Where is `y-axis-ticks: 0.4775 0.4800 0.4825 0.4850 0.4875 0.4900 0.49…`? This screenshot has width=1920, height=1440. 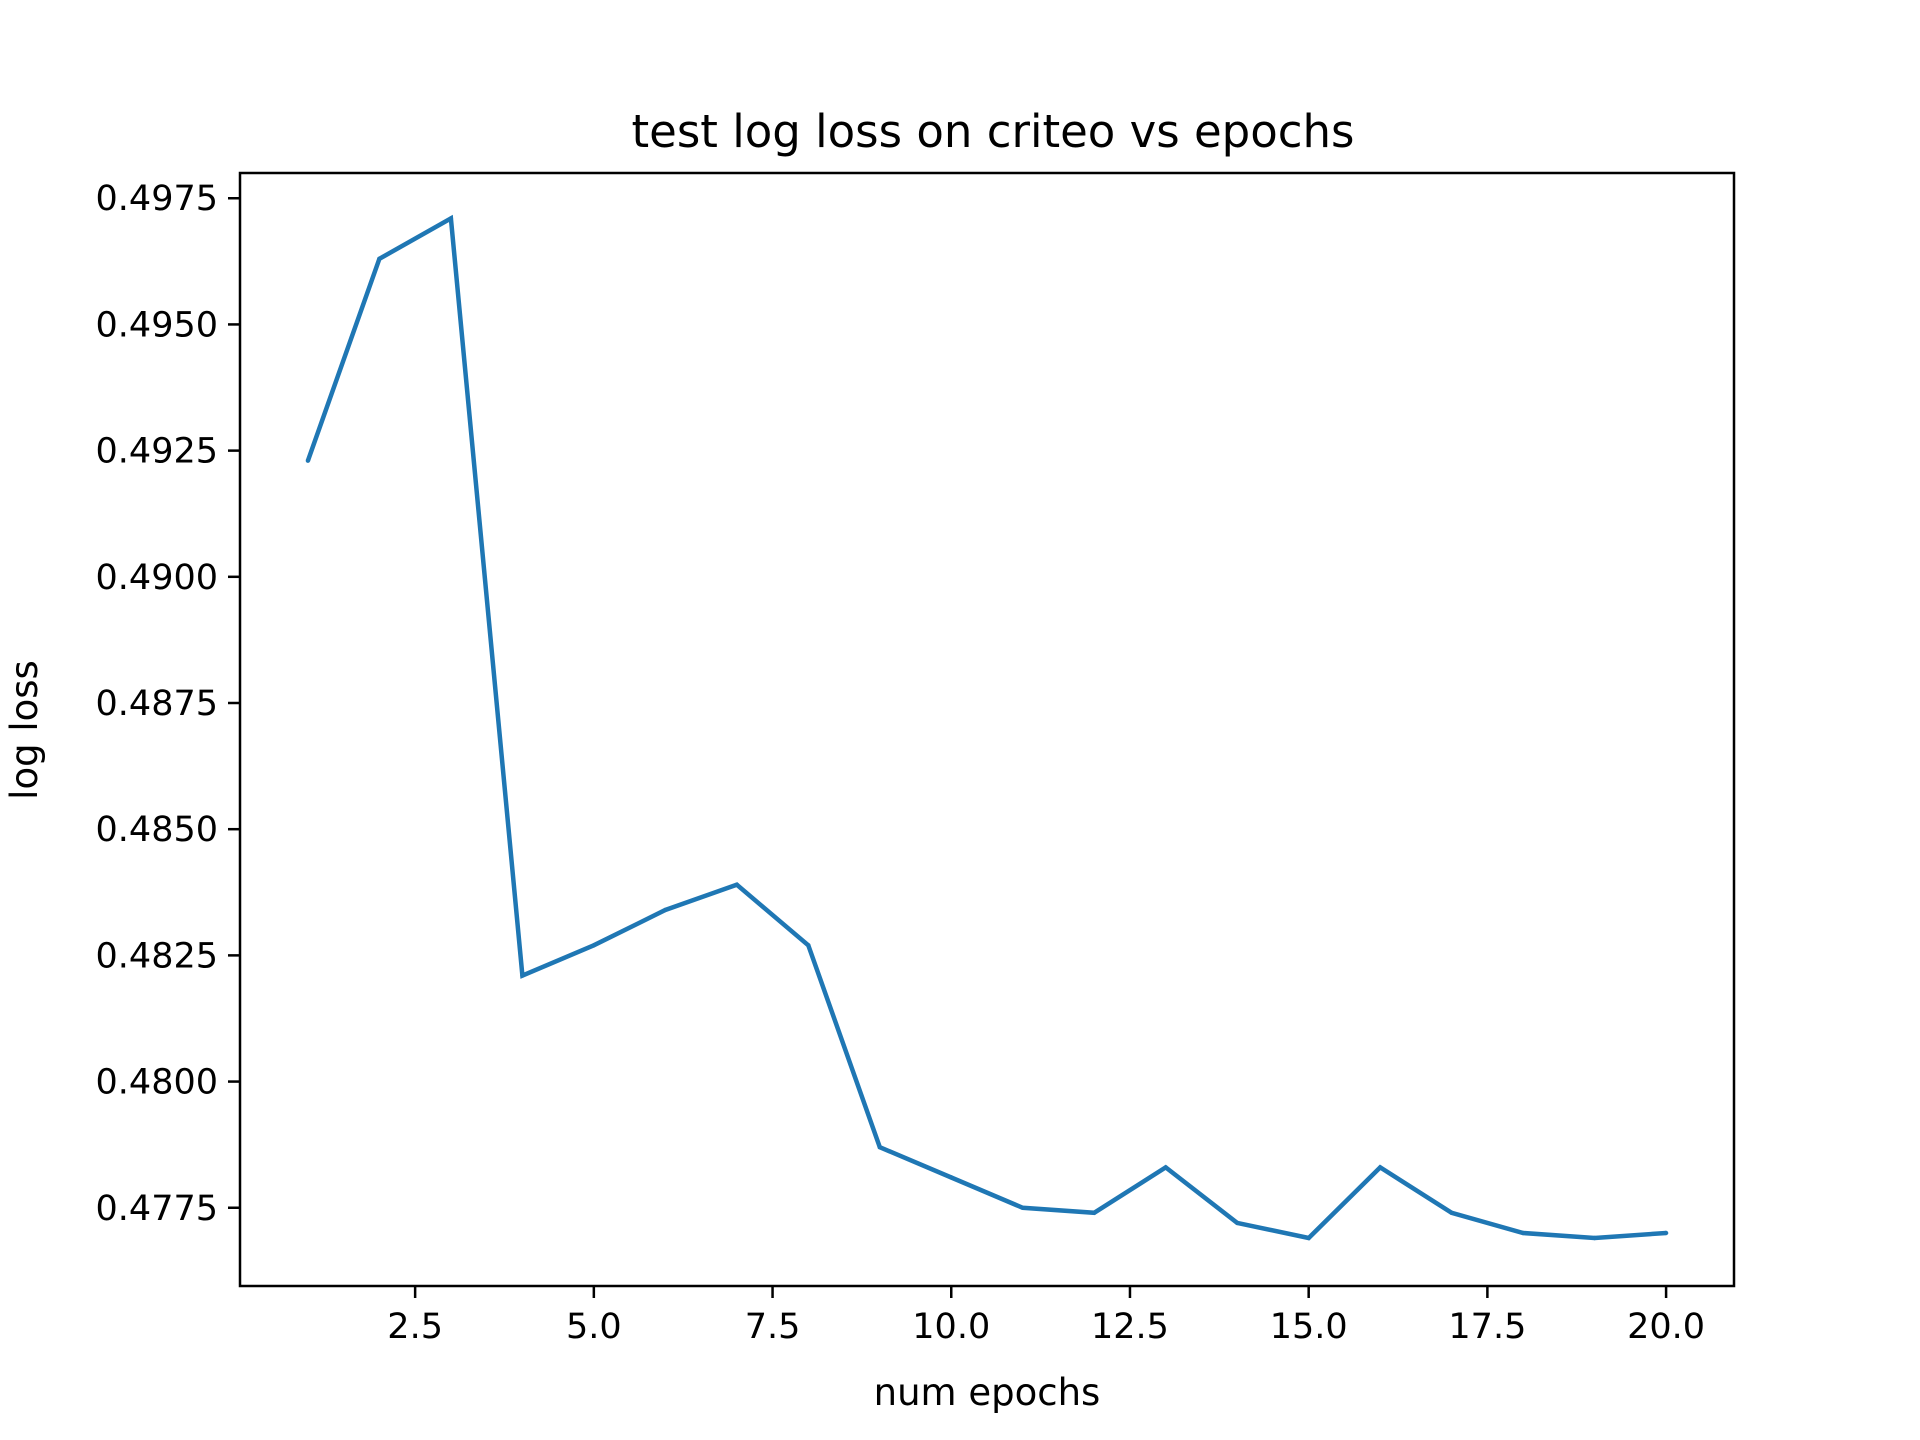
y-axis-ticks: 0.4775 0.4800 0.4825 0.4850 0.4875 0.4900 0.49… is located at coordinates (168, 704).